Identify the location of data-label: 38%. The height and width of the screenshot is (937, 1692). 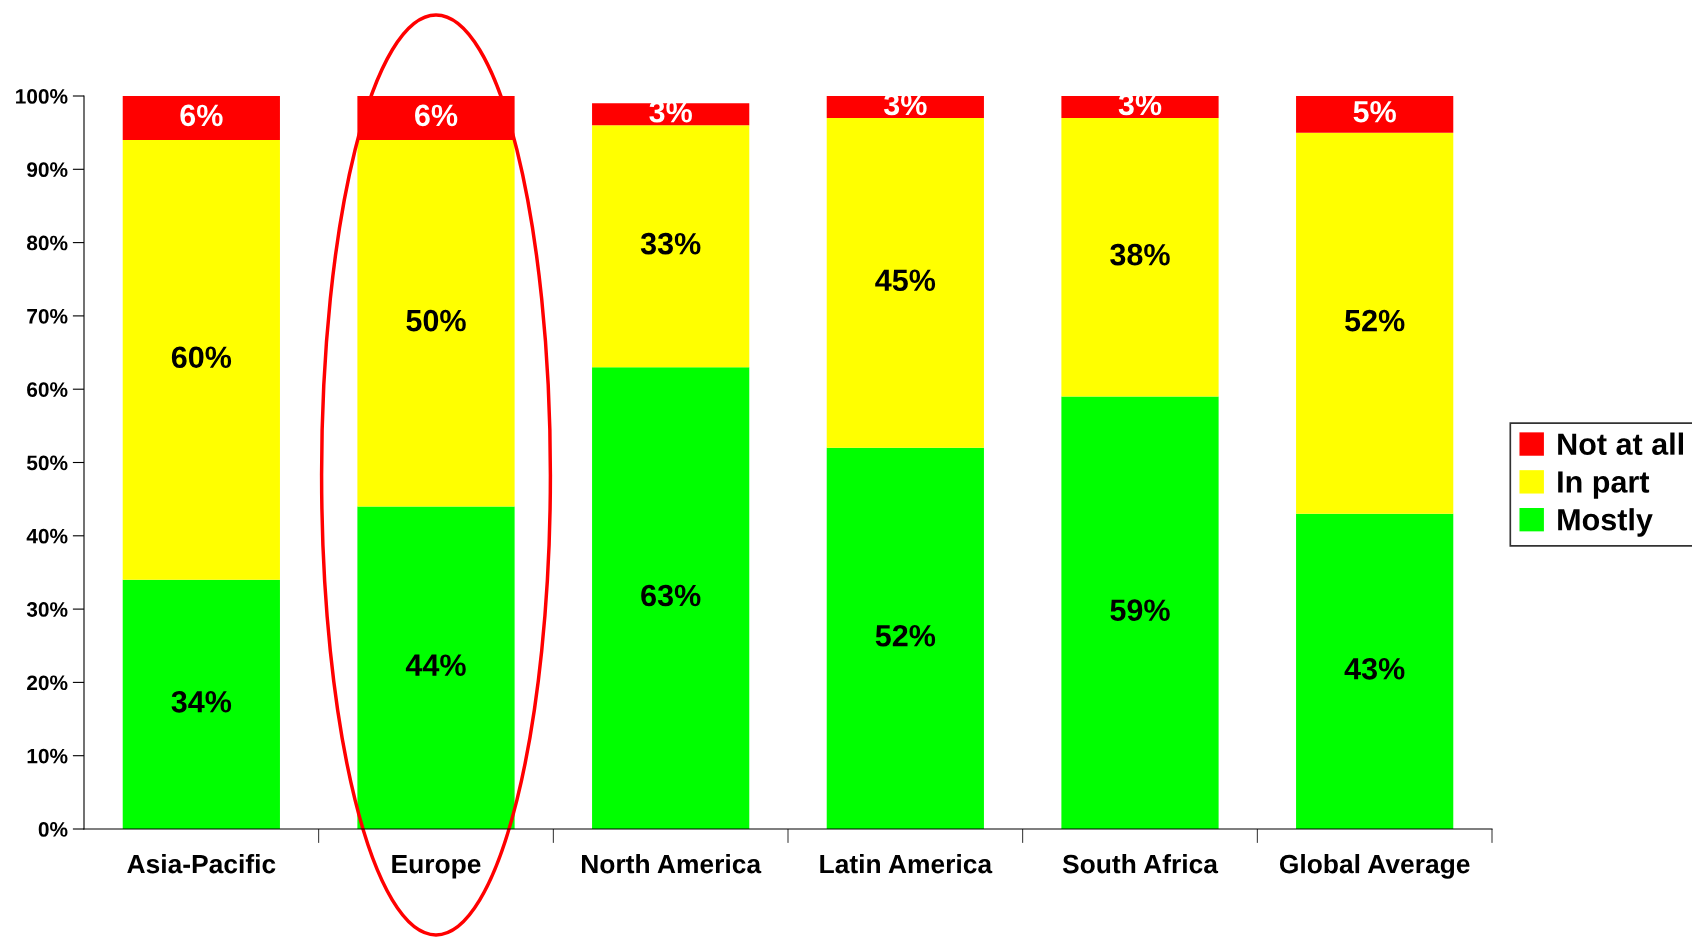
(1140, 254).